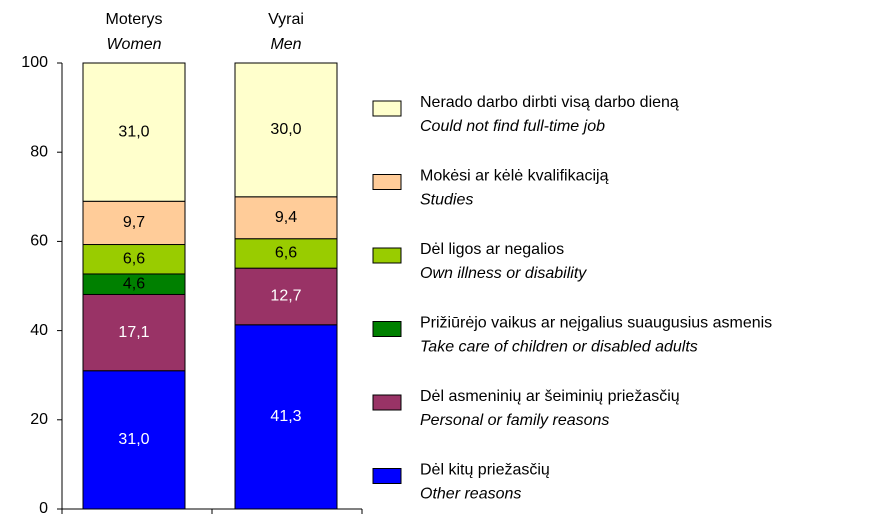  Describe the element at coordinates (43, 507) in the screenshot. I see `y-tick-label: 0` at that location.